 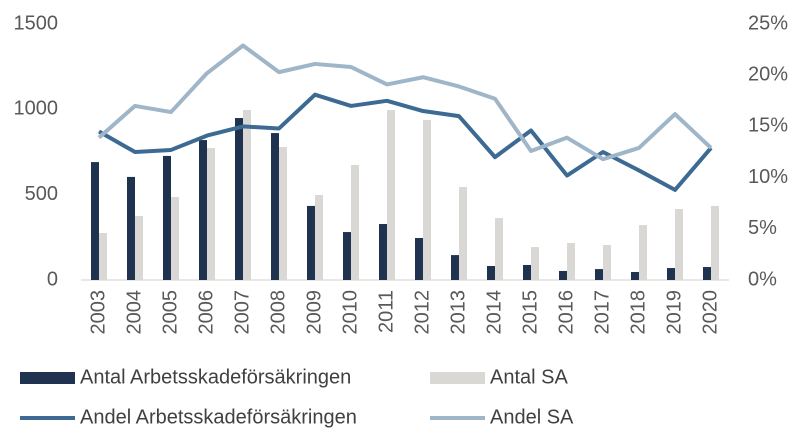 I want to click on x-tick-label: 2007, so click(x=242, y=312).